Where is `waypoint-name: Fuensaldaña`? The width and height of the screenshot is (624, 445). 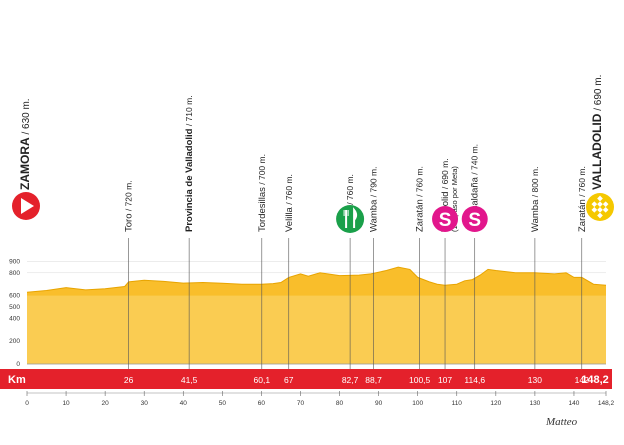
waypoint-name: Fuensaldaña is located at coordinates (475, 204).